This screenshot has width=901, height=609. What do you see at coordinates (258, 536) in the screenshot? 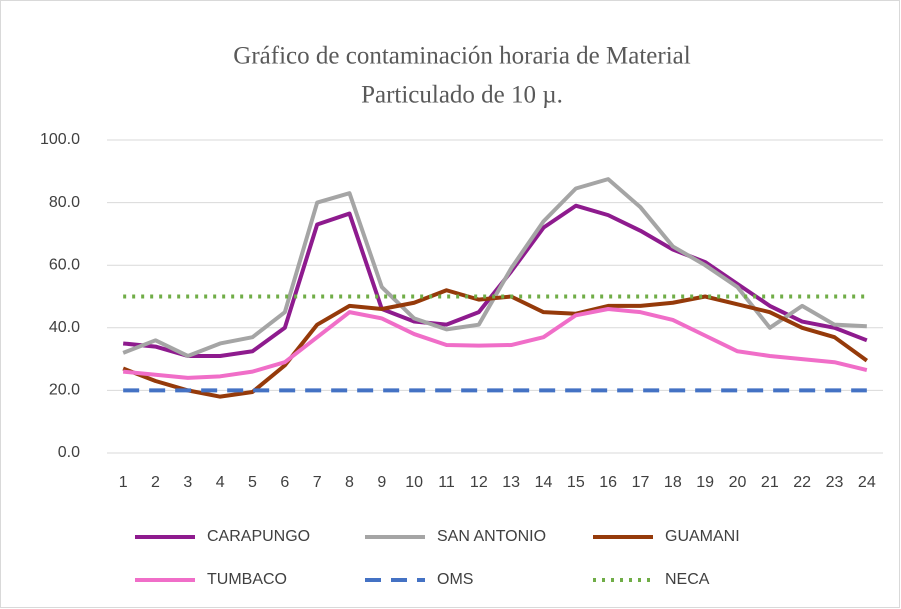
I see `legend-label: CARAPUNGO` at bounding box center [258, 536].